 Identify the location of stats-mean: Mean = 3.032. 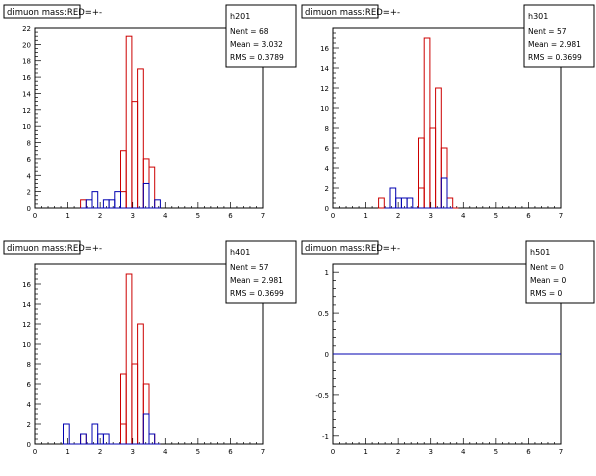
(256, 44).